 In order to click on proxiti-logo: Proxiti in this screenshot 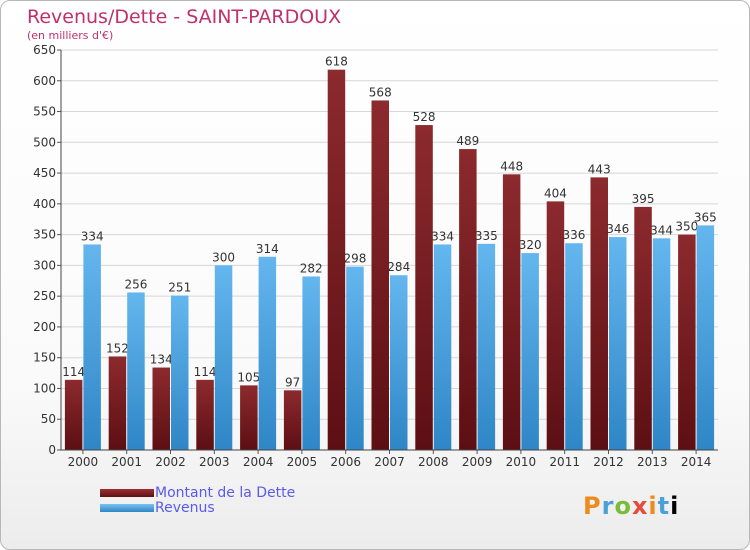, I will do `click(631, 506)`.